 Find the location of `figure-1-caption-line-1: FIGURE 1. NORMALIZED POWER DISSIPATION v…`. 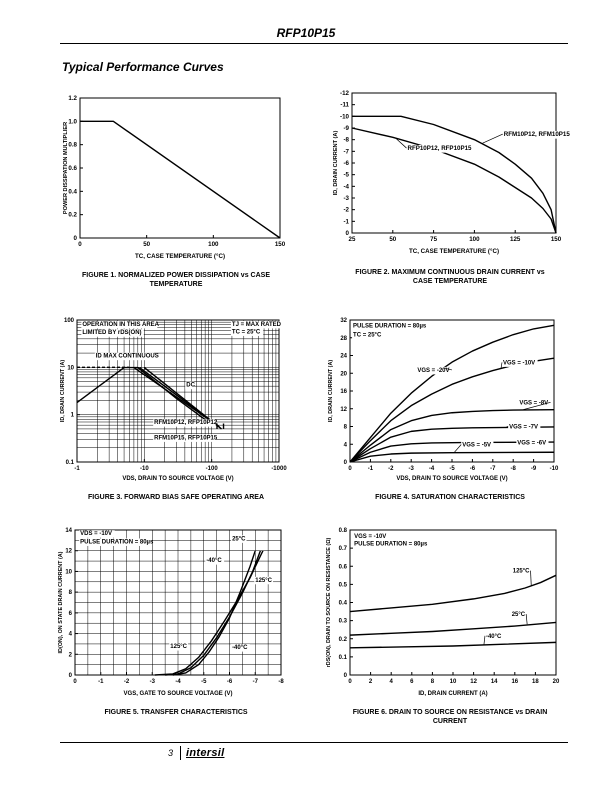

figure-1-caption-line-1: FIGURE 1. NORMALIZED POWER DISSIPATION v… is located at coordinates (176, 275).